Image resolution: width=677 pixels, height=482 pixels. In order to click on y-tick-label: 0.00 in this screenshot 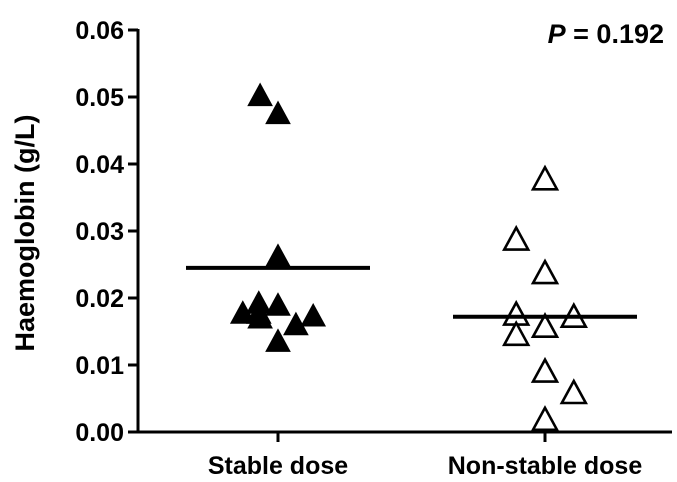, I will do `click(99, 433)`.